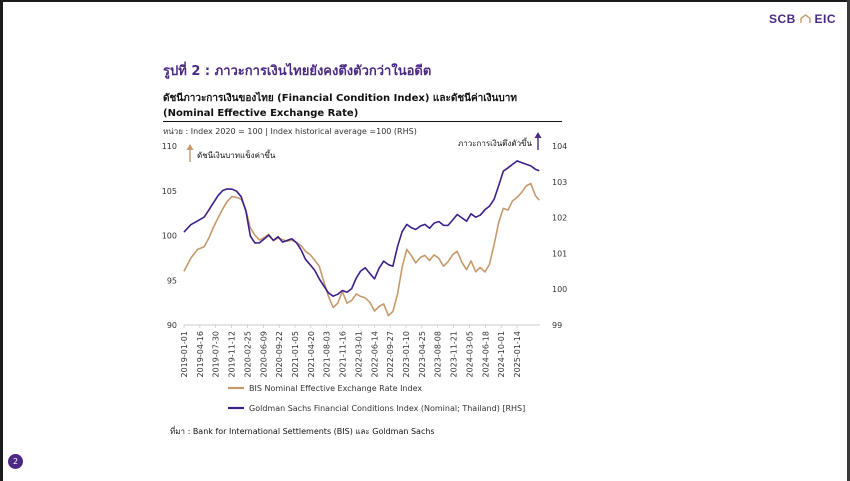 The height and width of the screenshot is (481, 850). I want to click on top-border, so click(425, 1).